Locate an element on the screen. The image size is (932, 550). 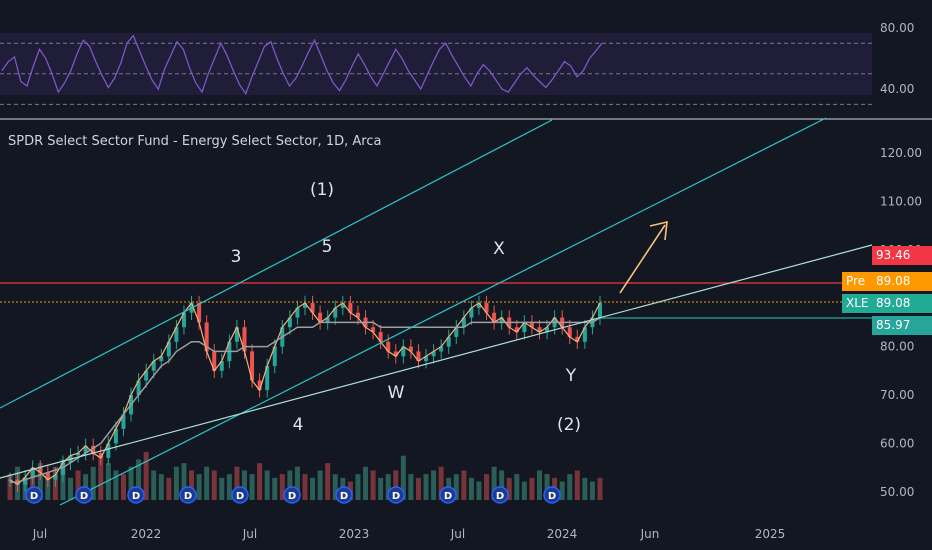
wave-label: Y is located at coordinates (571, 376).